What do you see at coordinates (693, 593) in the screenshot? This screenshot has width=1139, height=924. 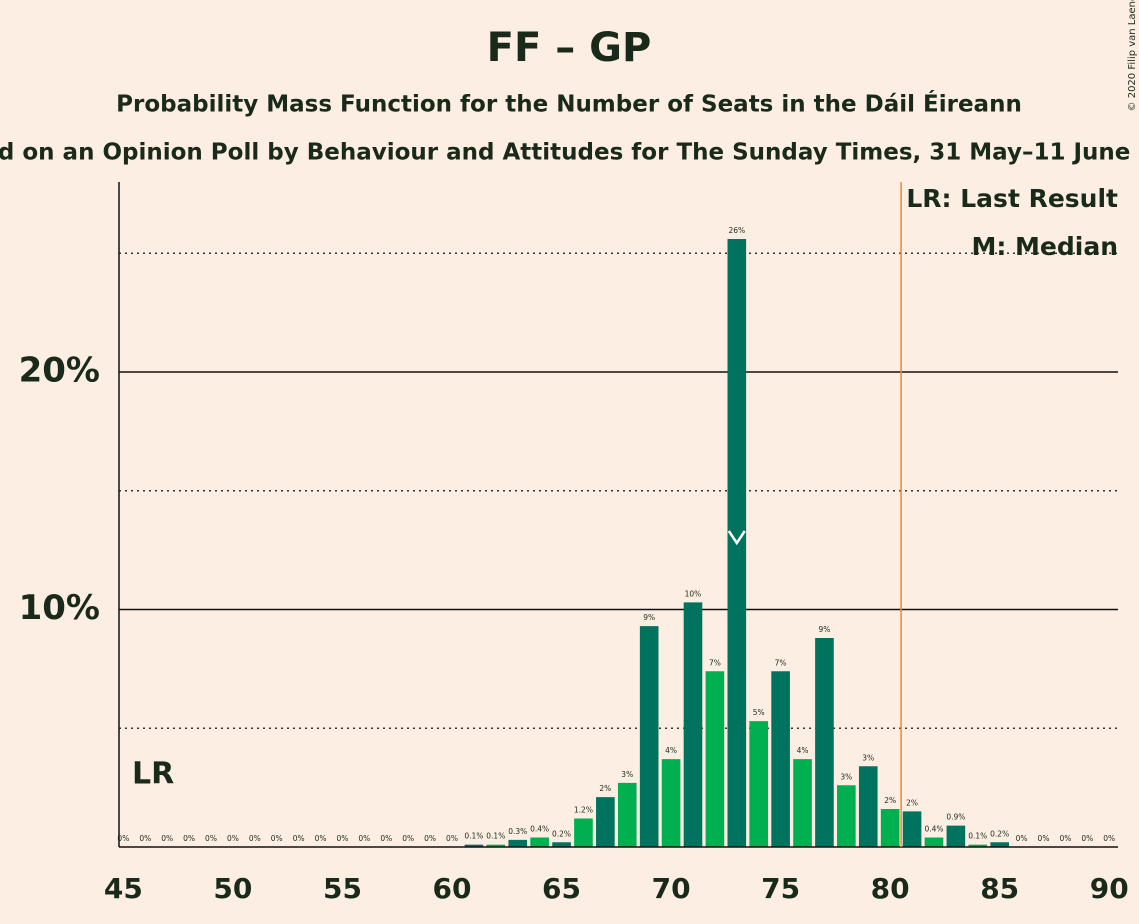 I see `value-label: 10%` at bounding box center [693, 593].